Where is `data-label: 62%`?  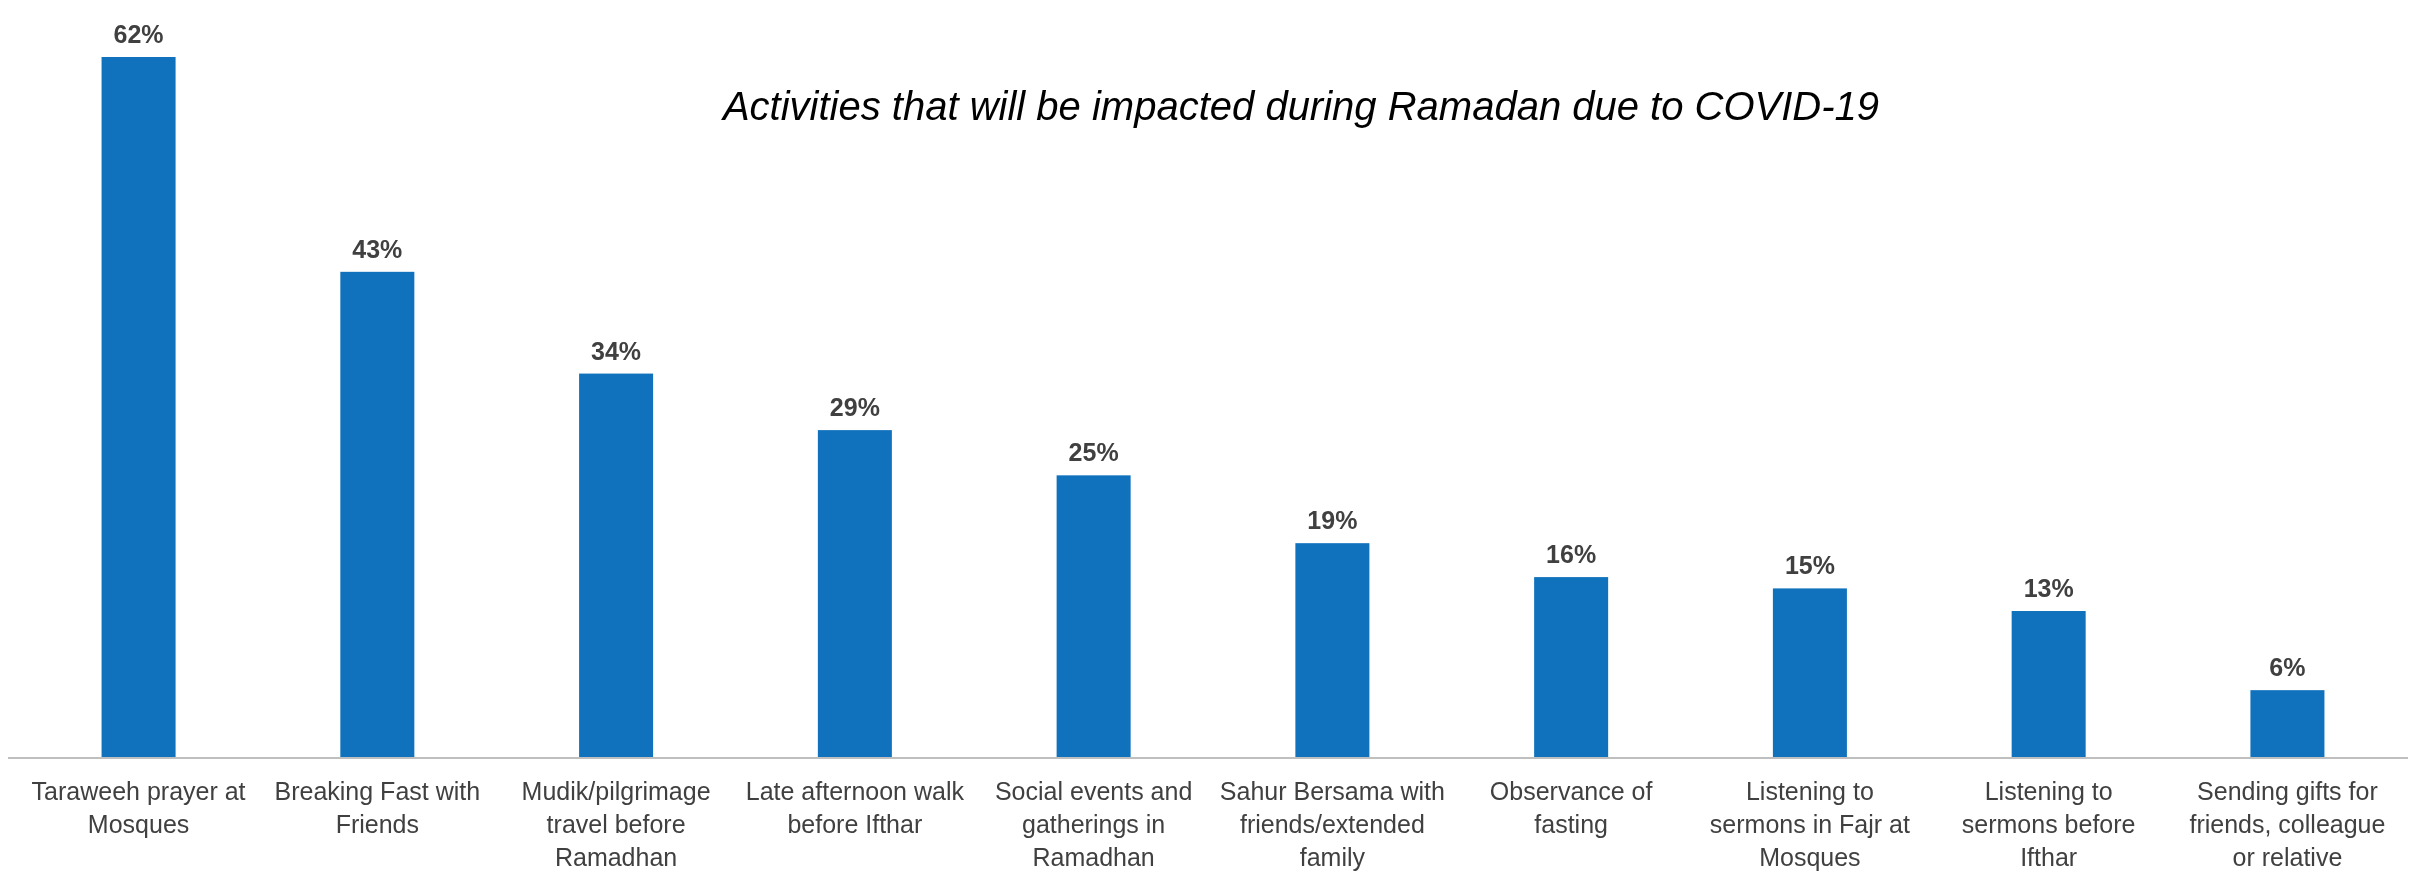
data-label: 62% is located at coordinates (138, 34).